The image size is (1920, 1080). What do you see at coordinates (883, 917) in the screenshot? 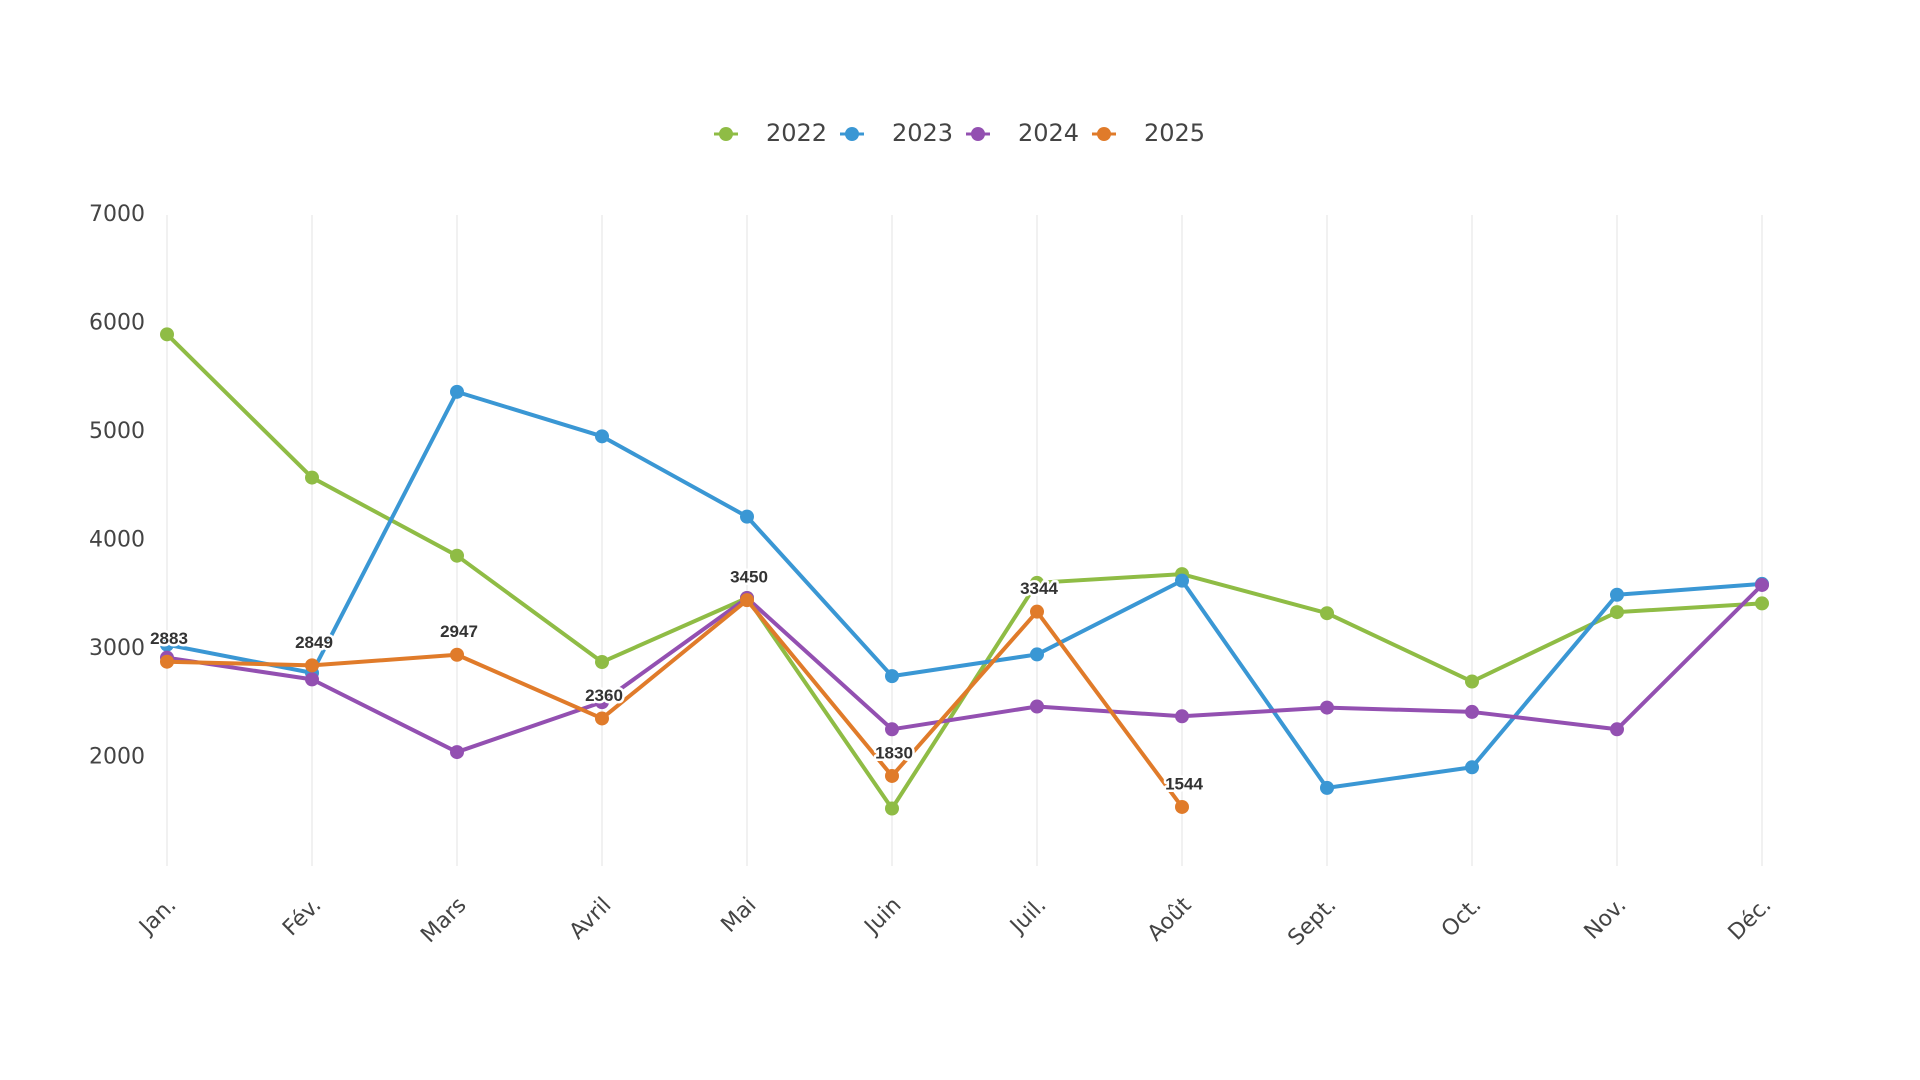
I see `x-tick-label: Juin` at bounding box center [883, 917].